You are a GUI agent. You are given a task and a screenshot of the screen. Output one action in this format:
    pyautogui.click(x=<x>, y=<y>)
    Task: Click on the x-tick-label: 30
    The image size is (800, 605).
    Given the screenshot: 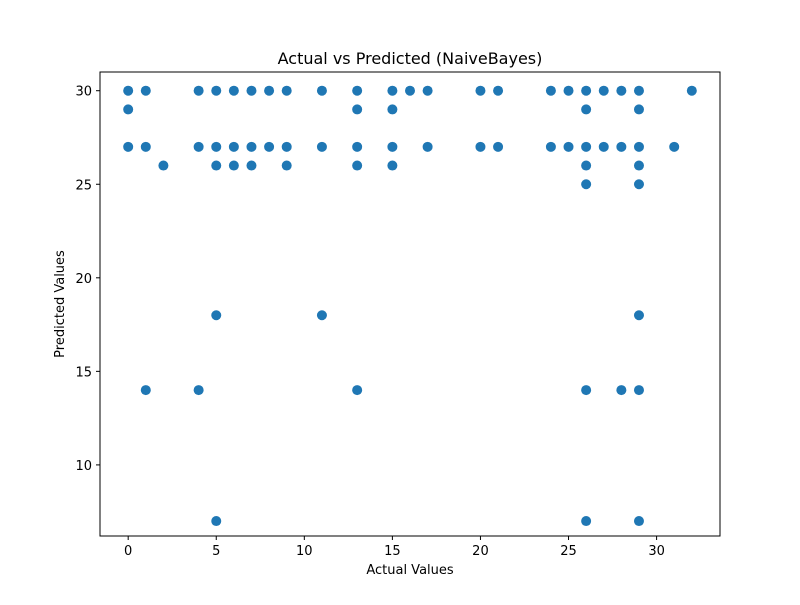 What is the action you would take?
    pyautogui.click(x=656, y=551)
    